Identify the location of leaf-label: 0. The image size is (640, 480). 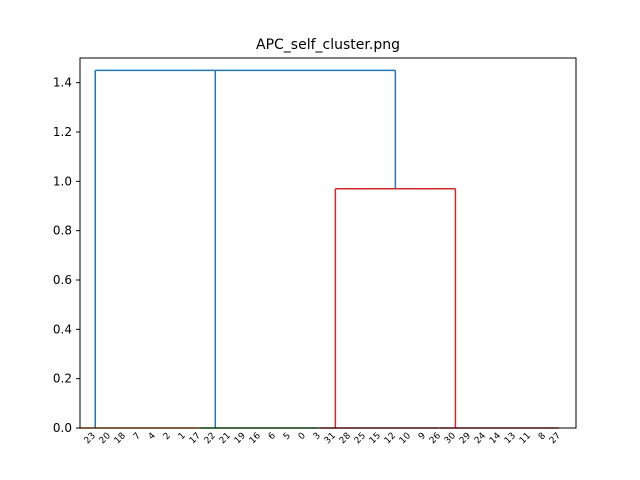
(302, 436).